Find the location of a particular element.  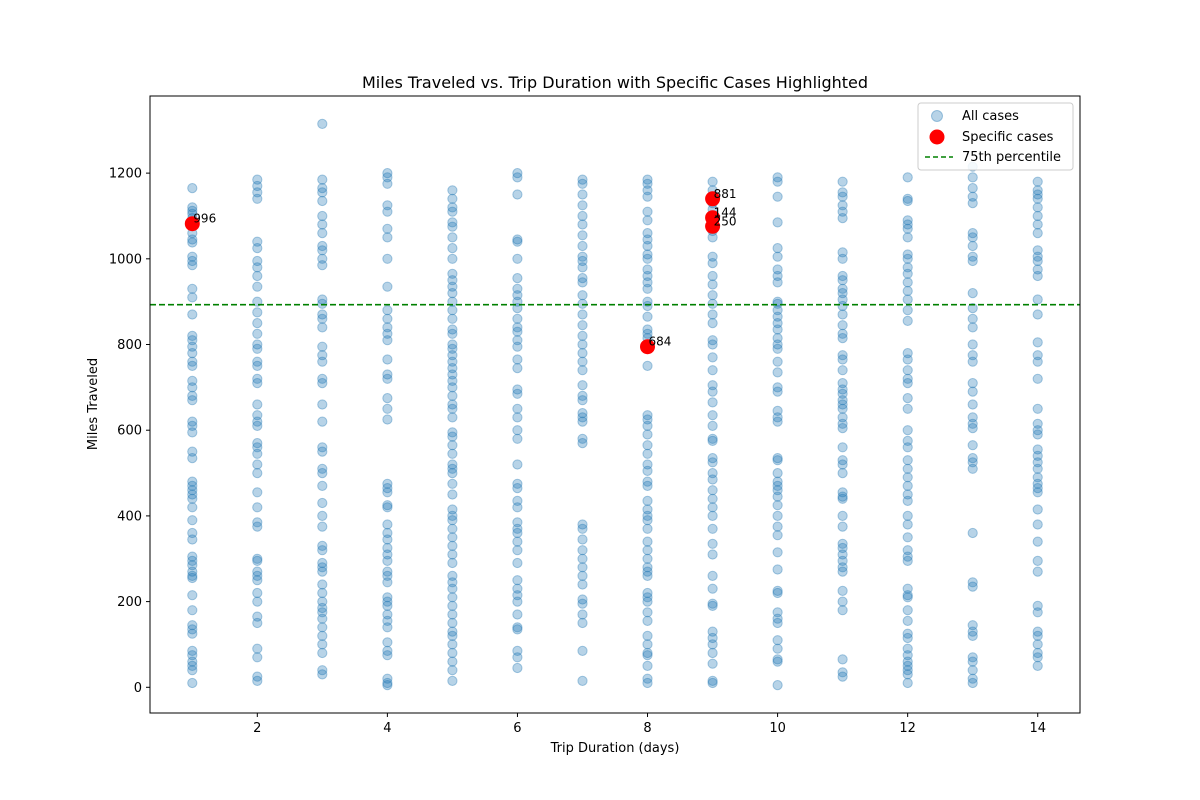

legend-specific-cases-label: Specific cases is located at coordinates (1008, 137).